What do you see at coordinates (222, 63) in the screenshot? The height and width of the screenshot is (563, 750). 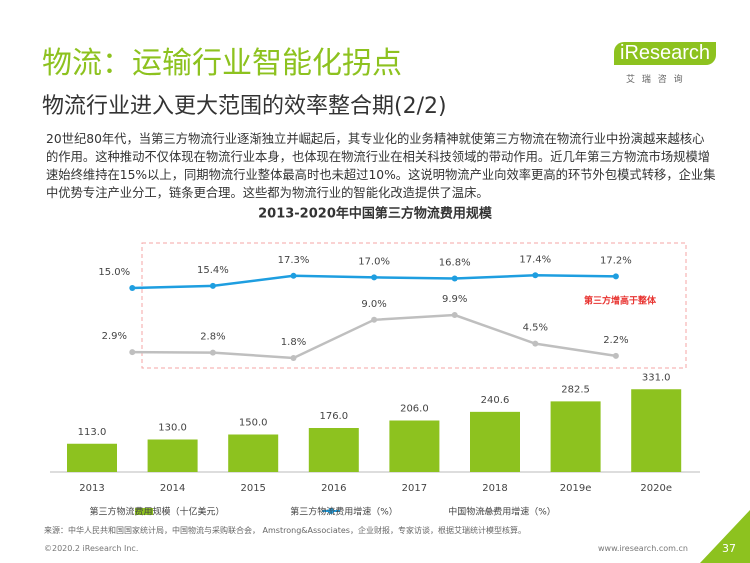 I see `title: 物流：运输行业智能化拐点` at bounding box center [222, 63].